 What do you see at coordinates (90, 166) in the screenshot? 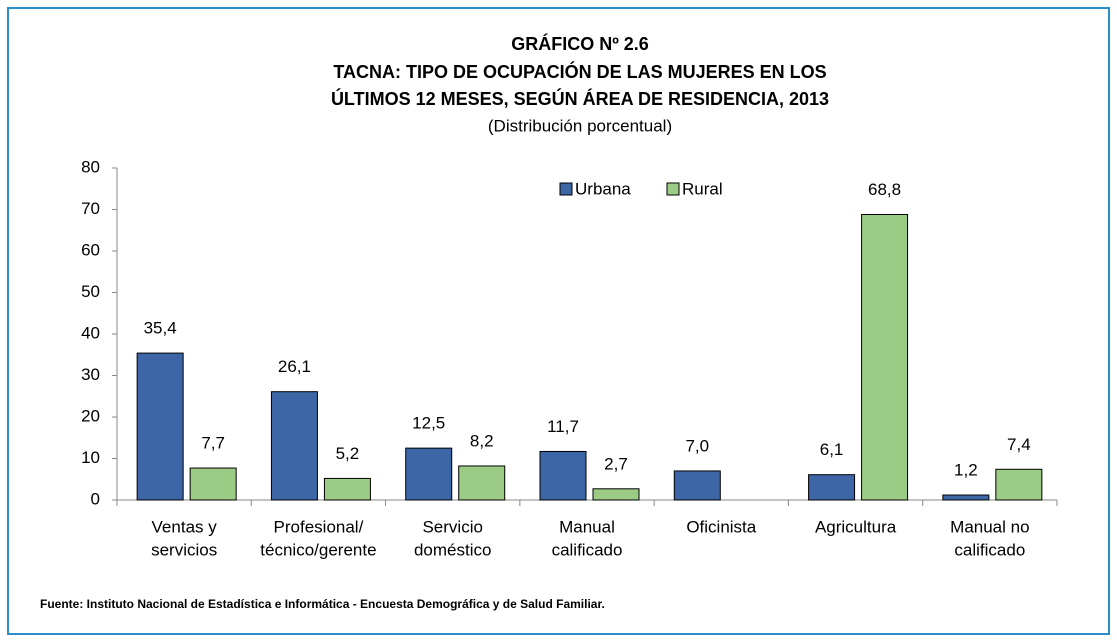
I see `y-tick-label: 80` at bounding box center [90, 166].